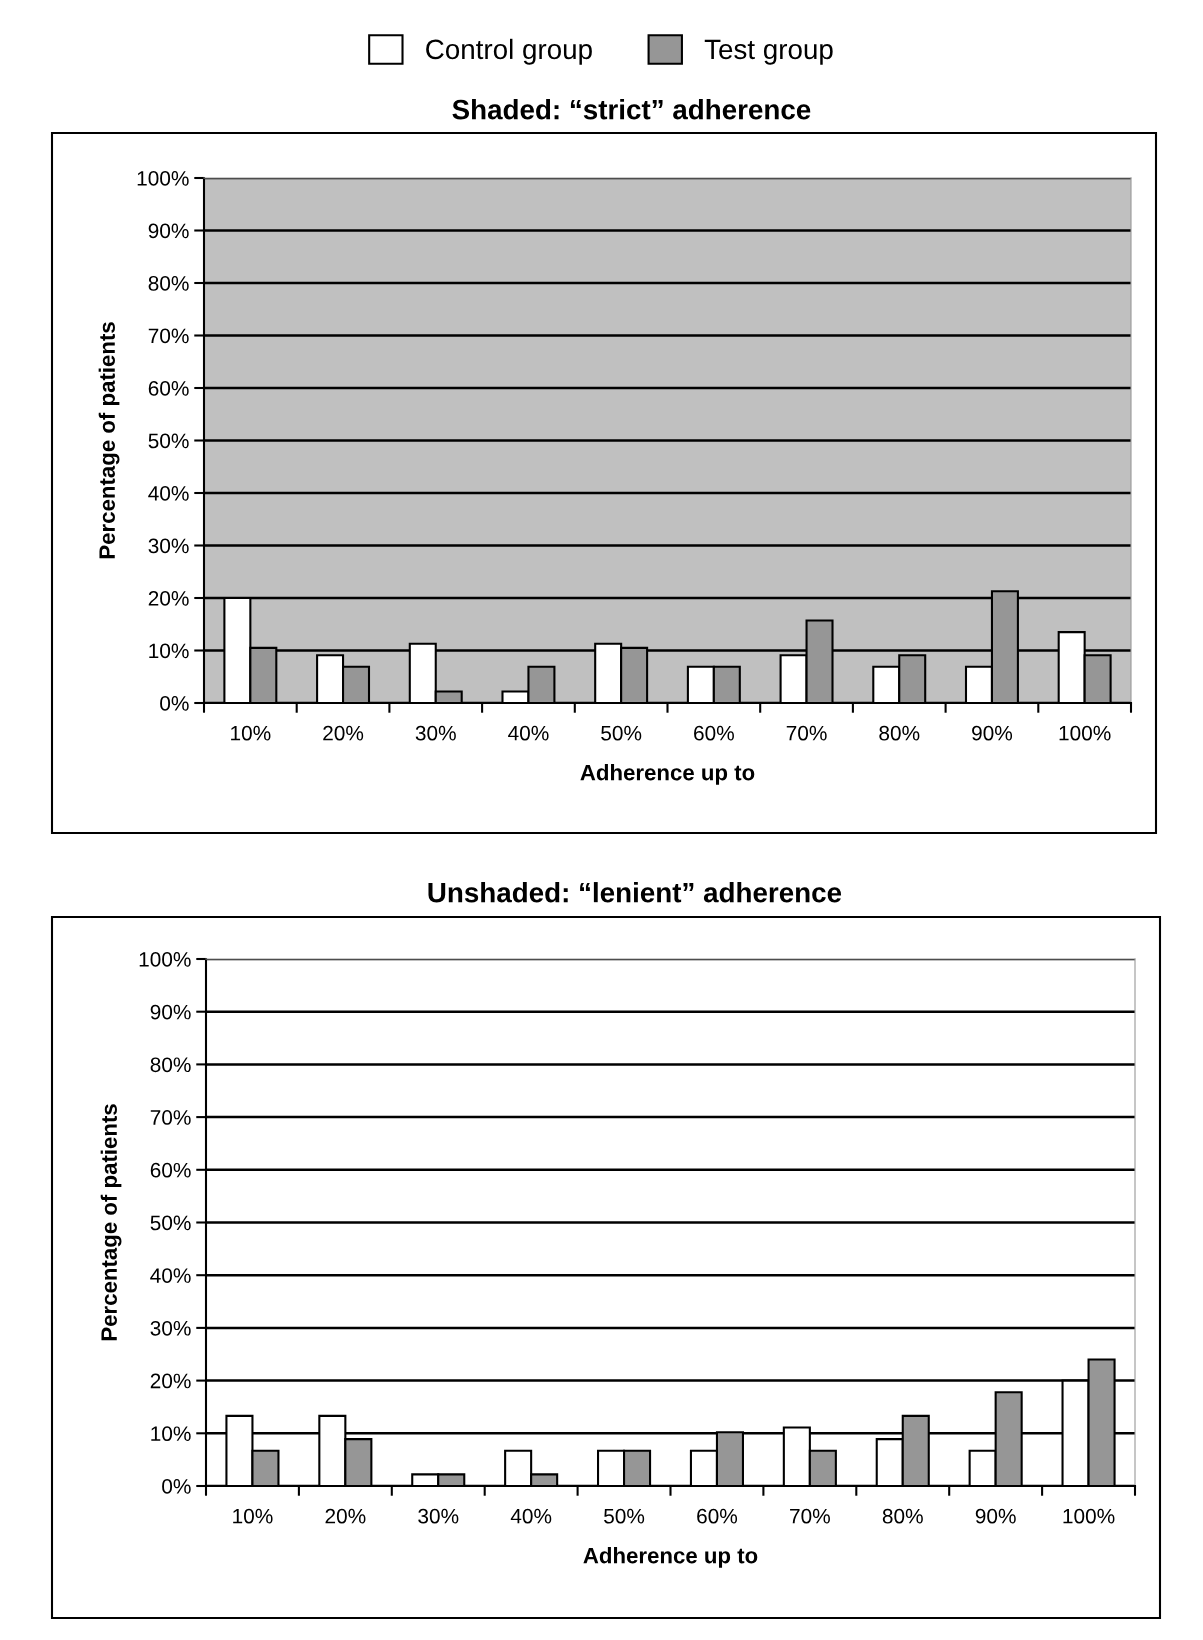  I want to click on legend-label: Test group, so click(768, 52).